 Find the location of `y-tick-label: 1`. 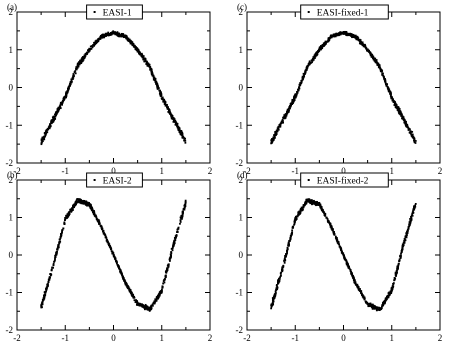

y-tick-label: 1 is located at coordinates (241, 218).